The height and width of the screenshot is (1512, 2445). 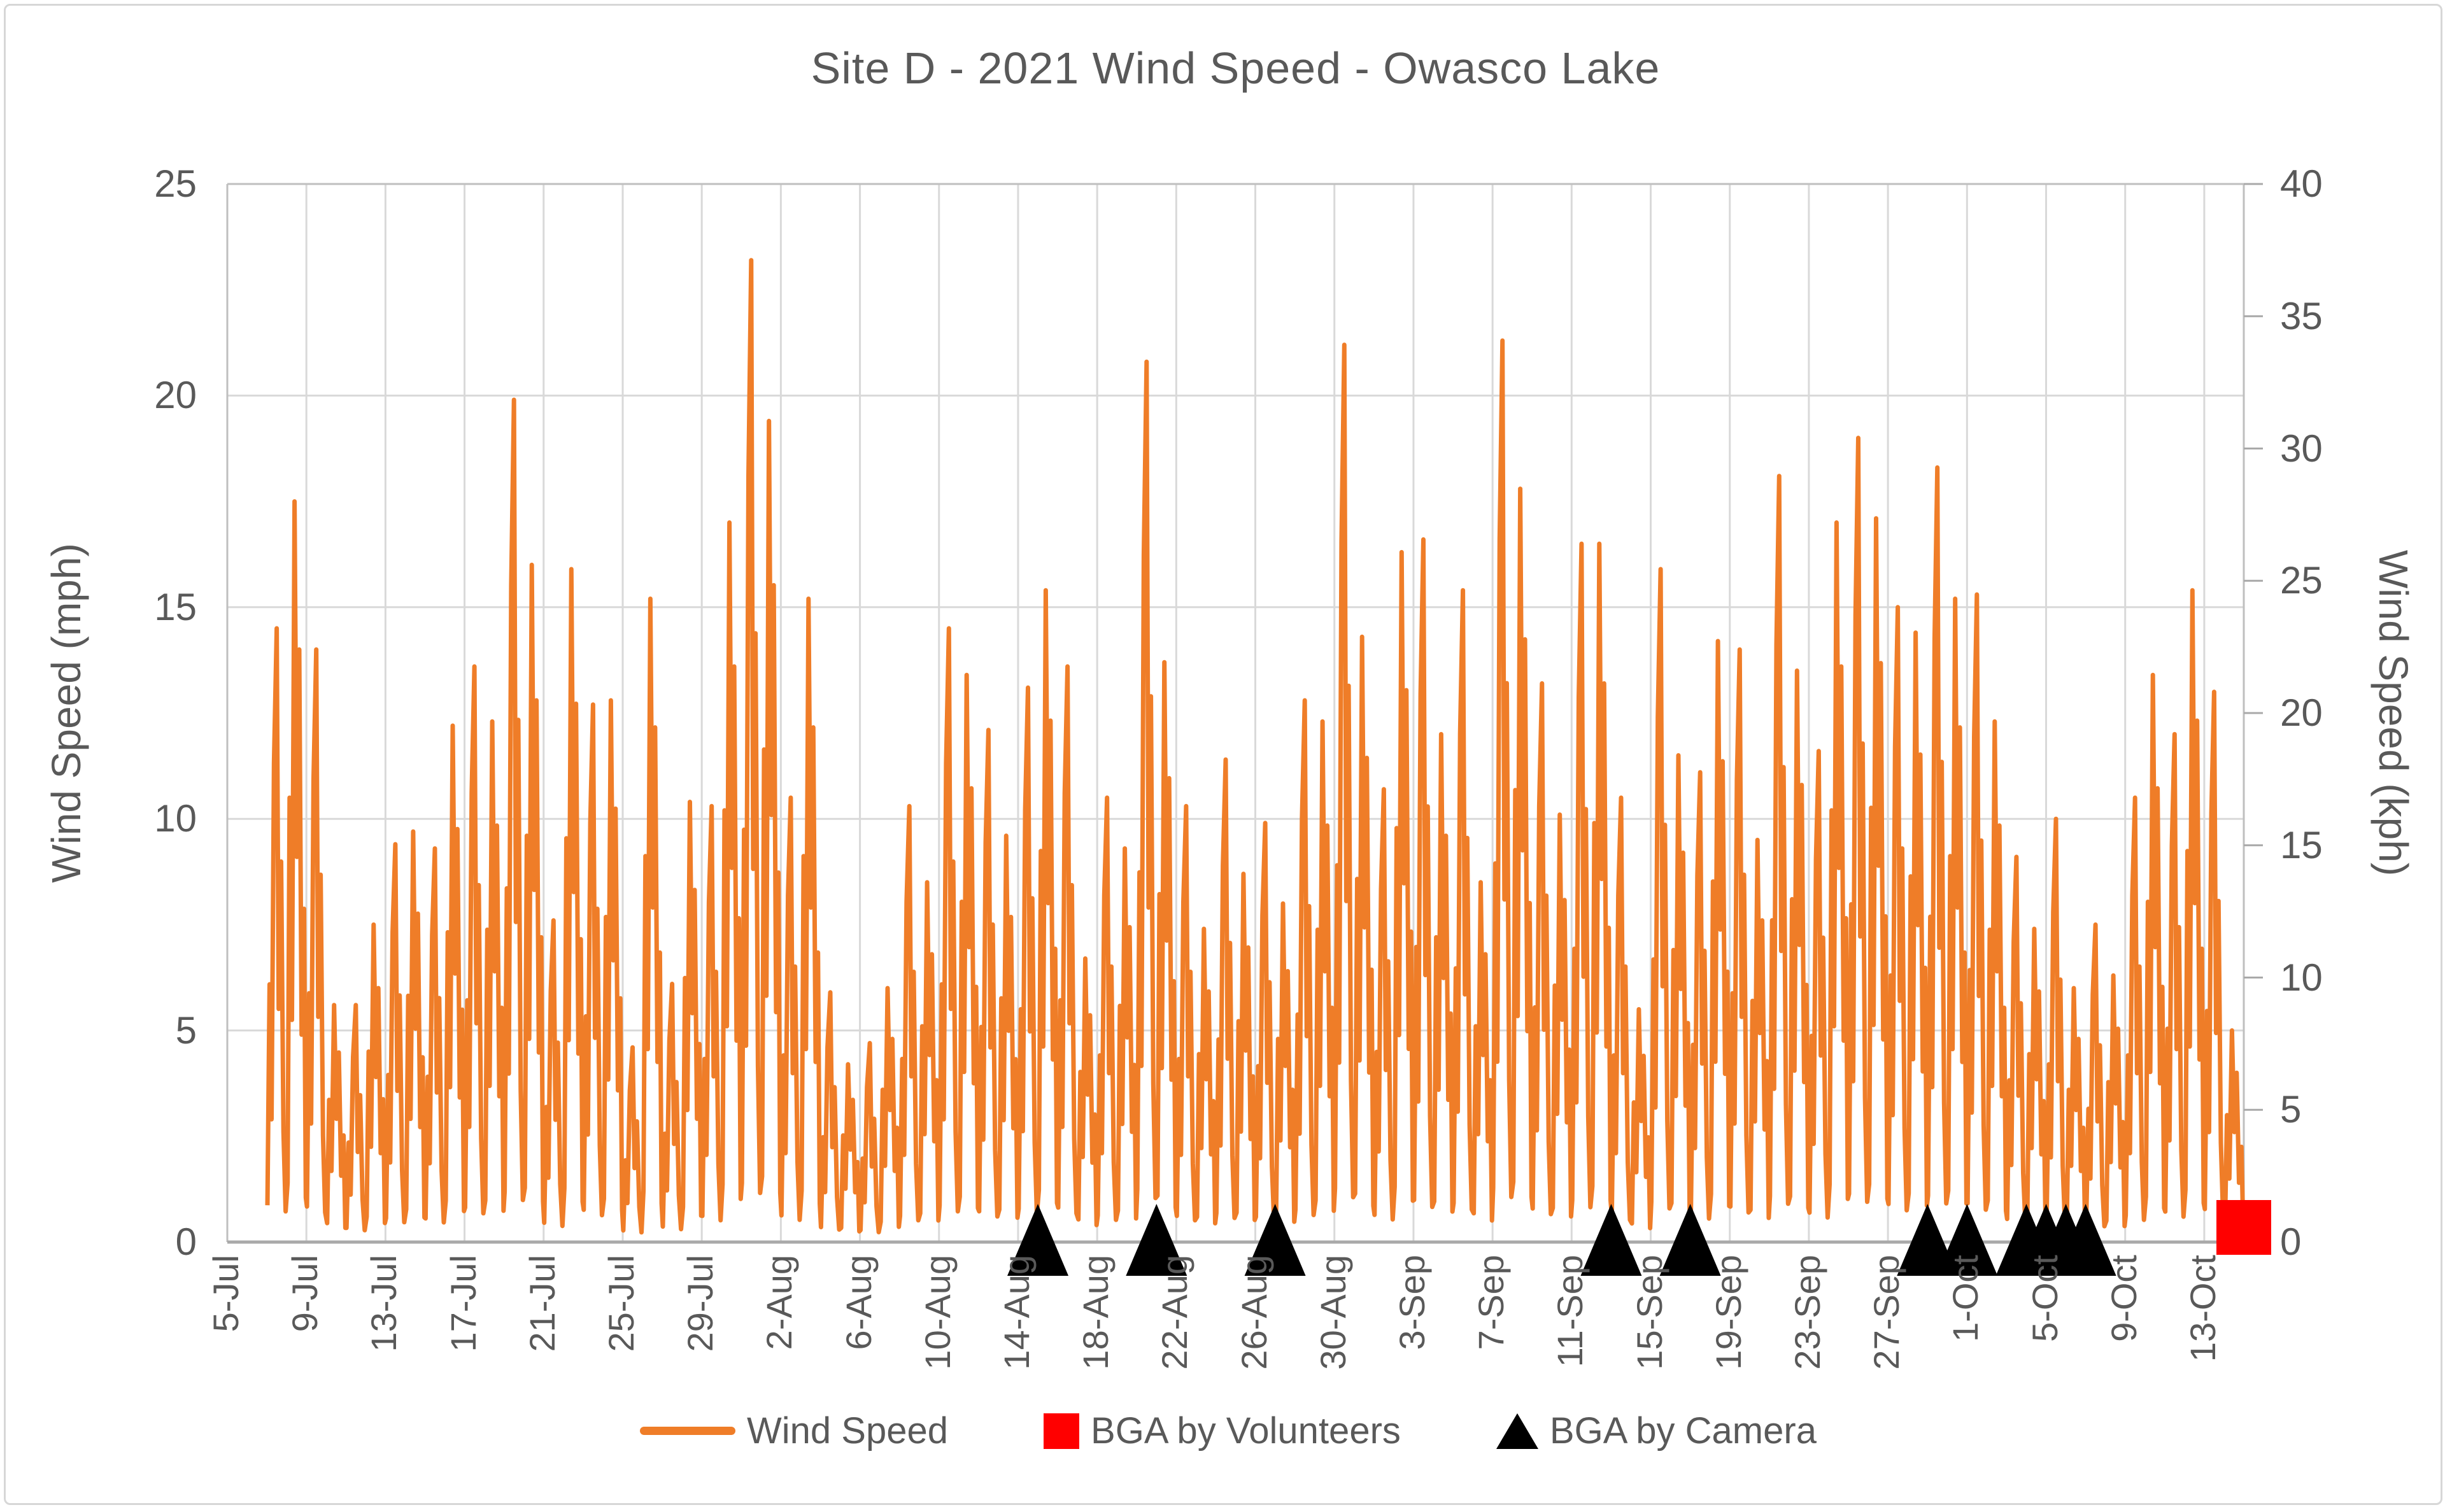 What do you see at coordinates (175, 606) in the screenshot?
I see `left-axis-tick-label: 15` at bounding box center [175, 606].